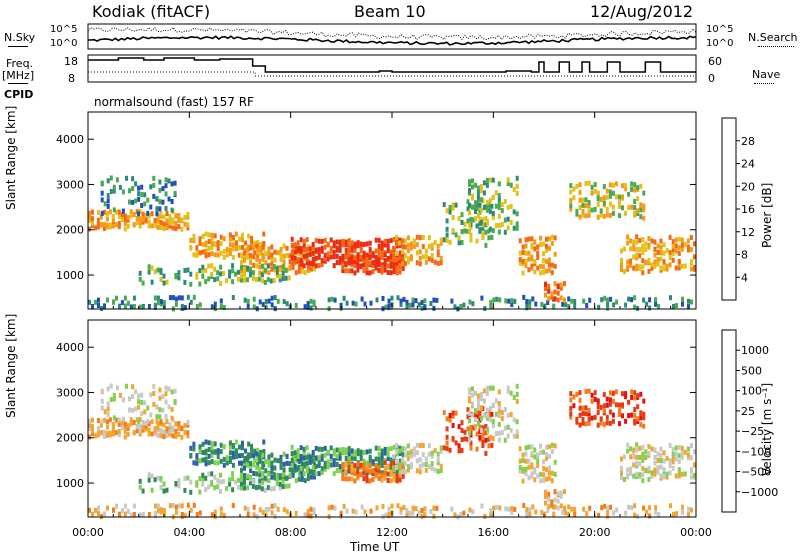  Describe the element at coordinates (392, 36) in the screenshot. I see `noise-strip-frame` at that location.